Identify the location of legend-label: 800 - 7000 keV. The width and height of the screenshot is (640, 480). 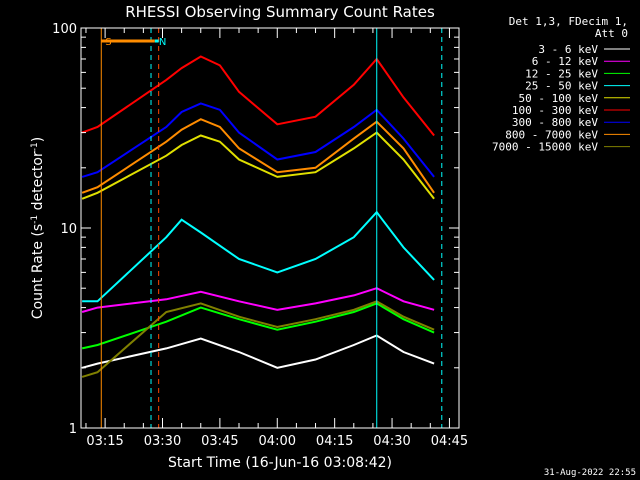
(551, 134).